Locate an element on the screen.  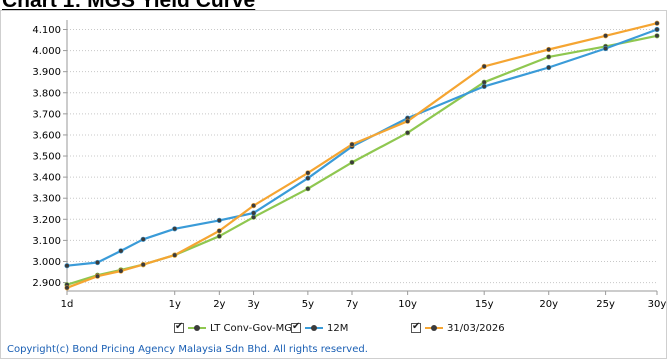
y-tick-label: 3.500 is located at coordinates (46, 157).